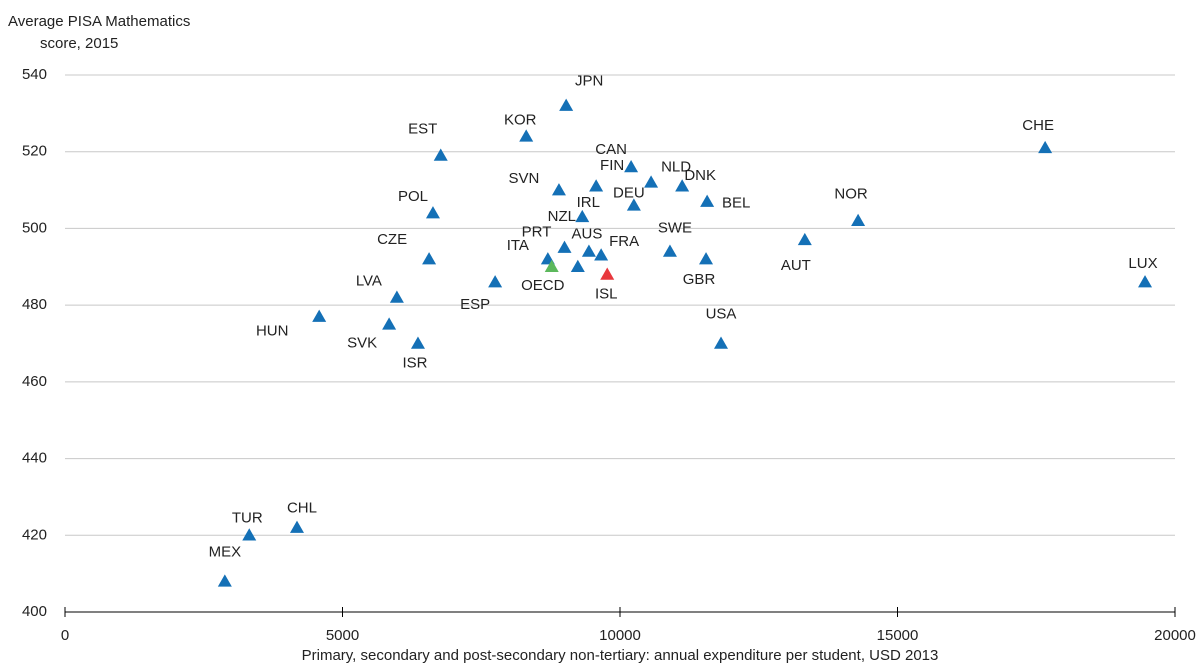 Image resolution: width=1201 pixels, height=672 pixels. Describe the element at coordinates (520, 119) in the screenshot. I see `point-label: KOR` at that location.